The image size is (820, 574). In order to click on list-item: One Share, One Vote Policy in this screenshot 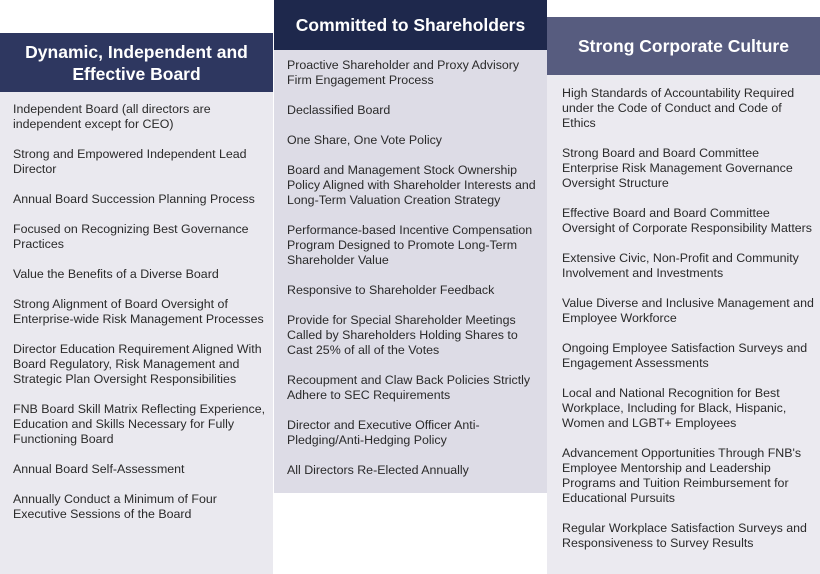, I will do `click(364, 140)`.